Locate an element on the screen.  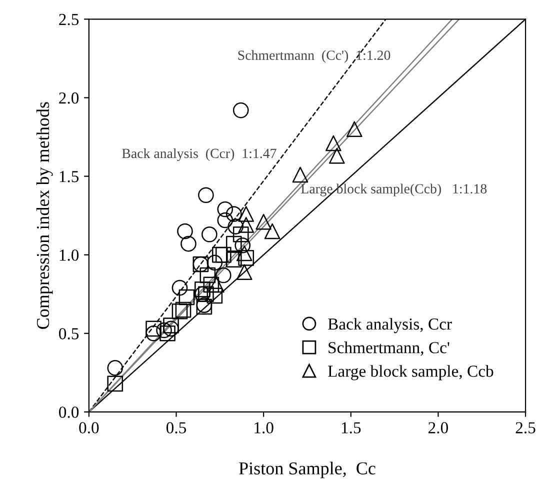
legend-label: Schmertmann, Cc' is located at coordinates (389, 349).